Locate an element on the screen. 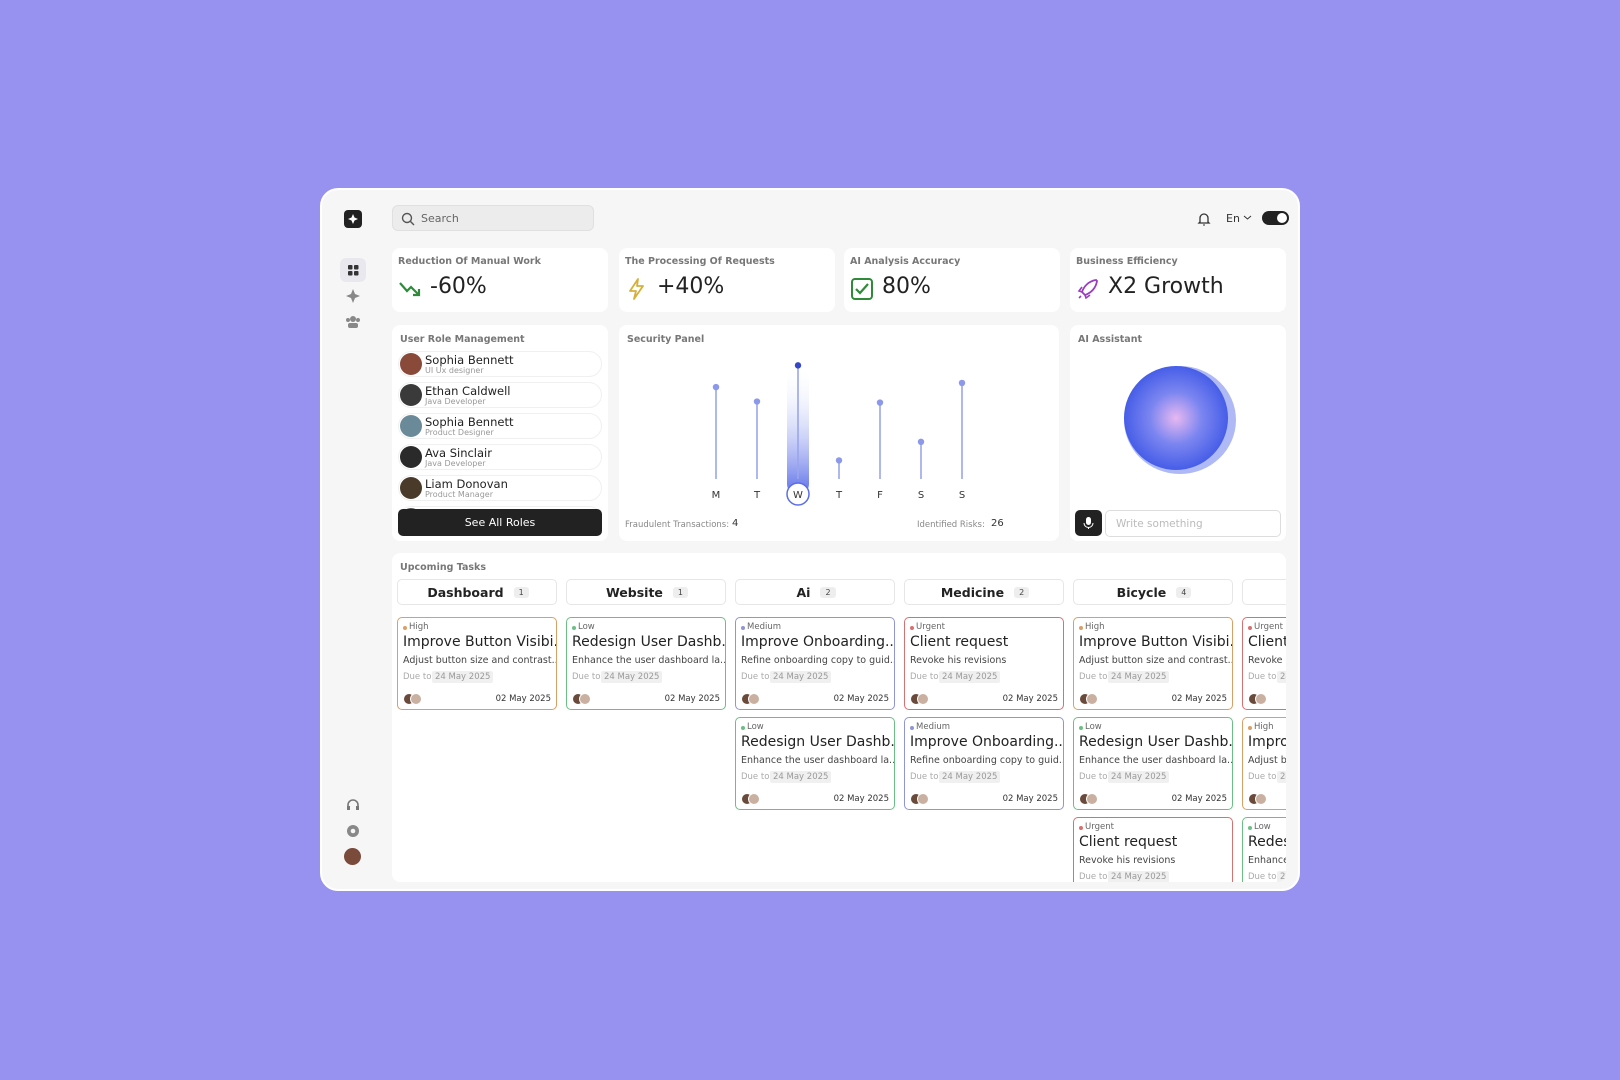 This screenshot has height=1080, width=1620. user-row: Liam Donovan Product Manager is located at coordinates (500, 488).